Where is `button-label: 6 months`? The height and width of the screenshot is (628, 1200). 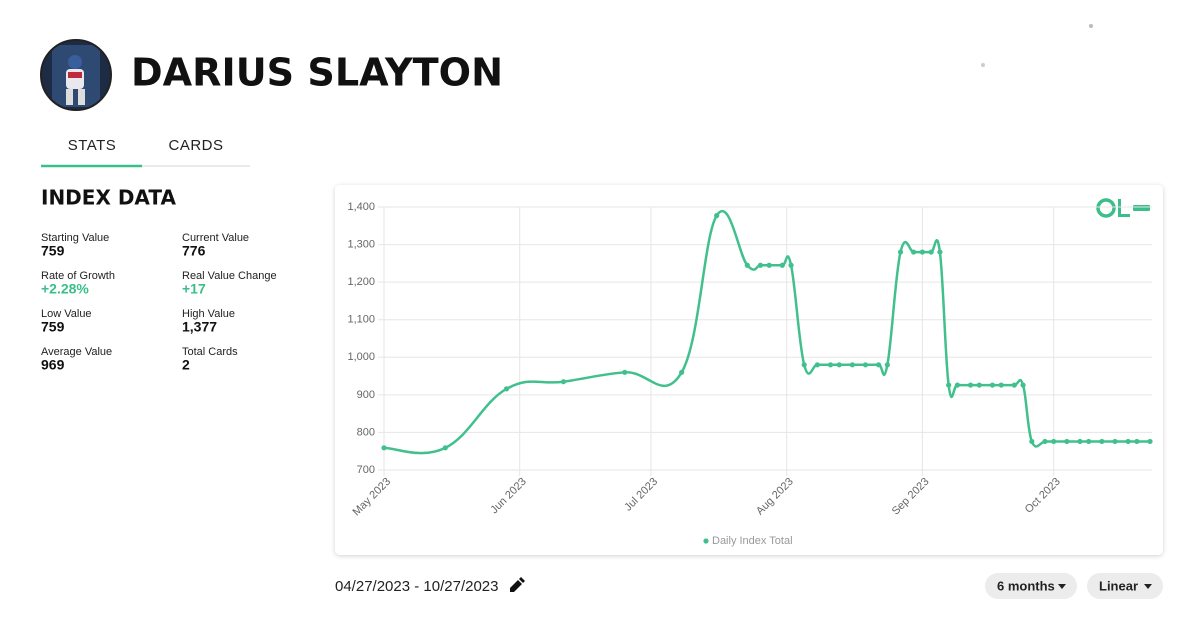 button-label: 6 months is located at coordinates (1026, 585).